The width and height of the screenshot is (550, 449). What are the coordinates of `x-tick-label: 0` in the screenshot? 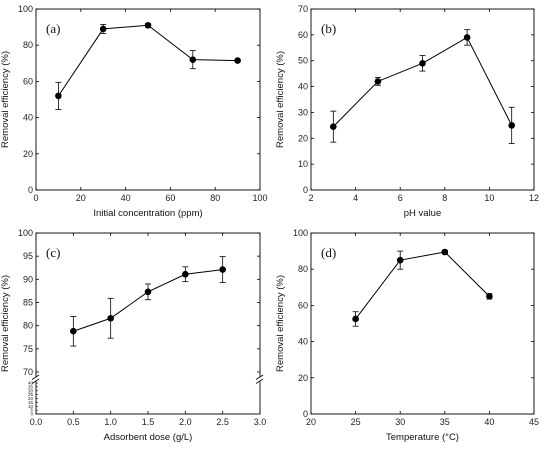 It's located at (35, 198).